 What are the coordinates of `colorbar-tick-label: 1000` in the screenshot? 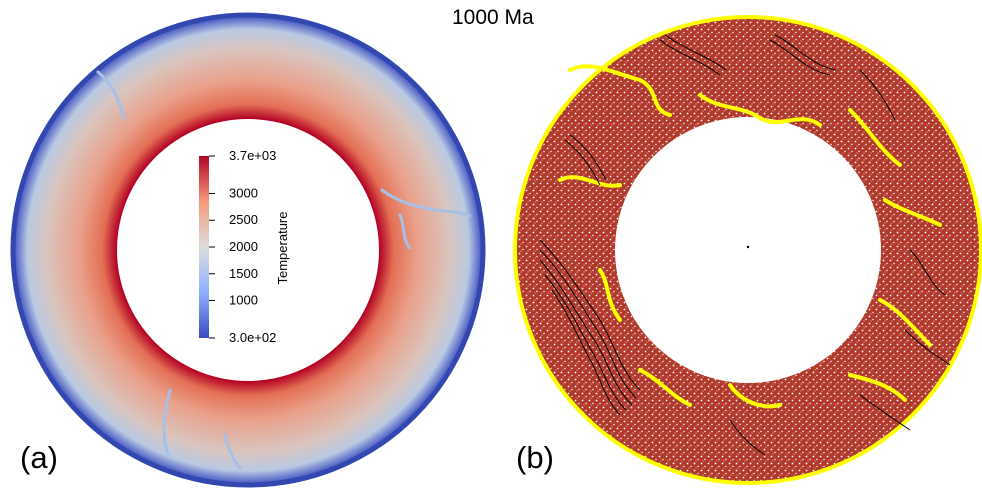 It's located at (243, 300).